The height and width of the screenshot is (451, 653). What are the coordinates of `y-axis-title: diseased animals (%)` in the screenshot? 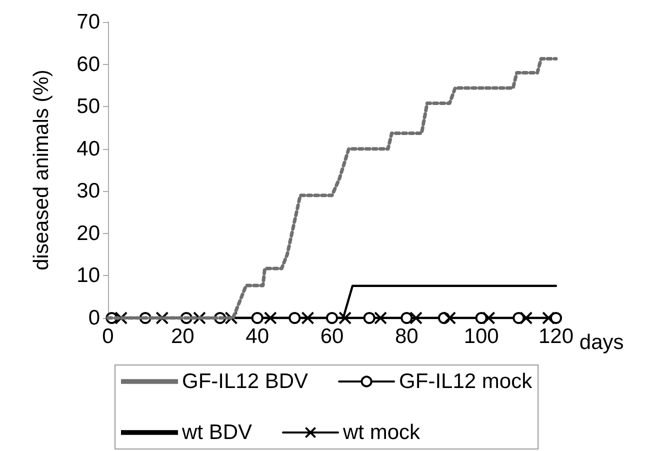 It's located at (41, 170).